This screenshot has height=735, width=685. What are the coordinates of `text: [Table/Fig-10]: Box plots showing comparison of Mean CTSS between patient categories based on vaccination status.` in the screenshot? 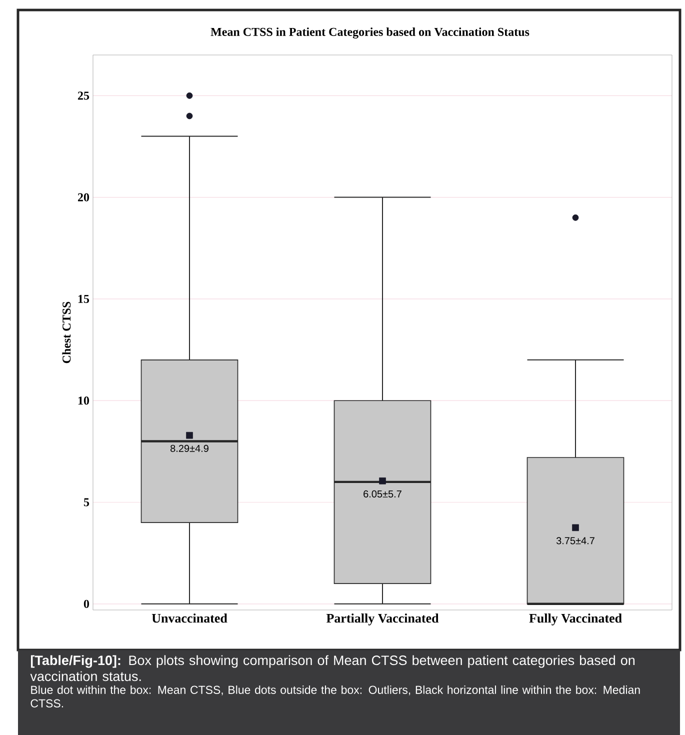 It's located at (332, 668).